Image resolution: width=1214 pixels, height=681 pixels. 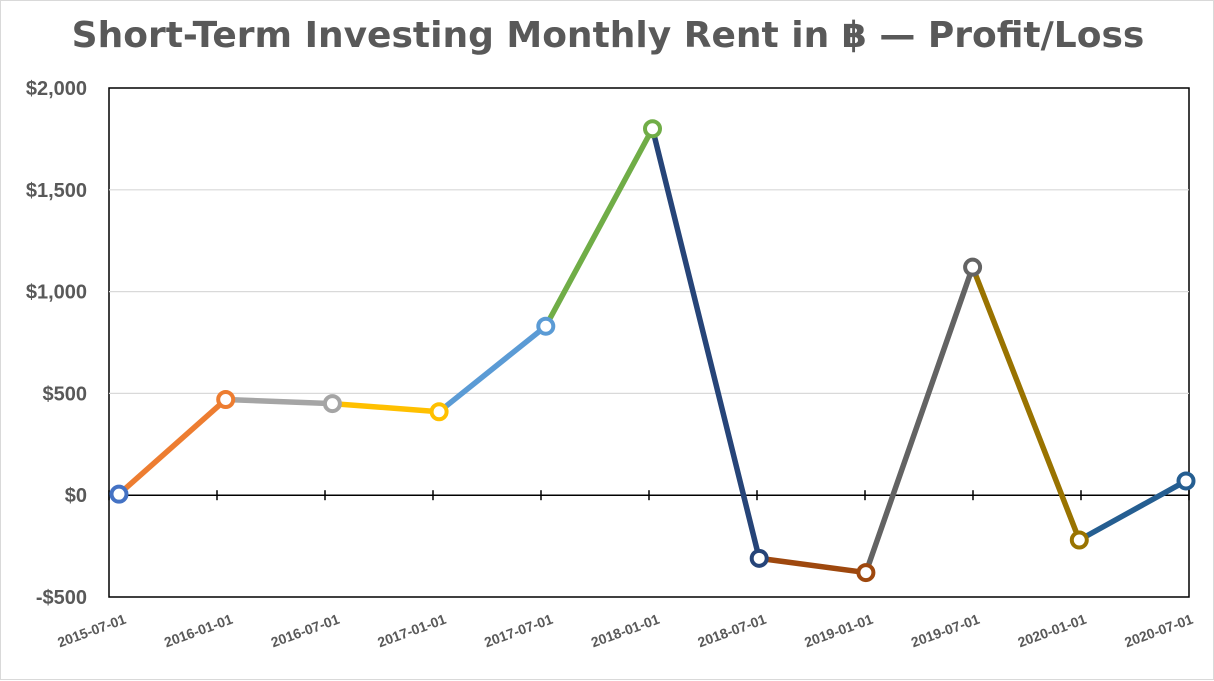 I want to click on x-tick-label: 2018-01-01, so click(x=625, y=631).